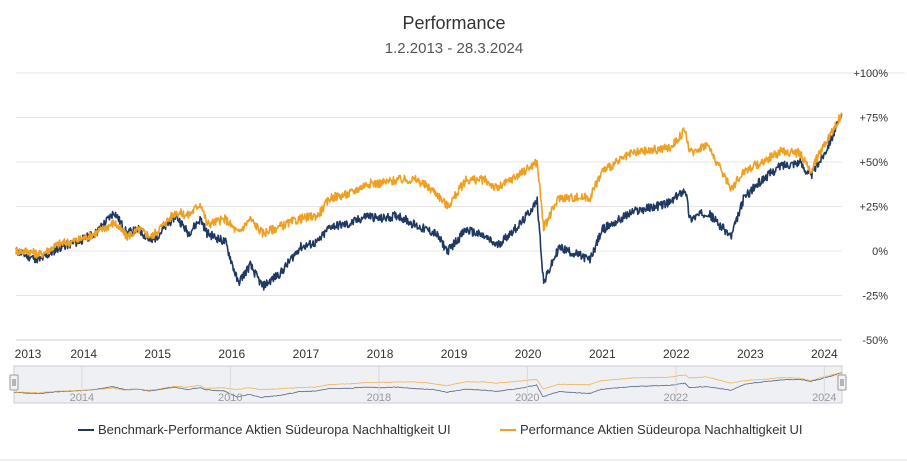 The width and height of the screenshot is (907, 467). I want to click on x-tick-label: 2016, so click(231, 354).